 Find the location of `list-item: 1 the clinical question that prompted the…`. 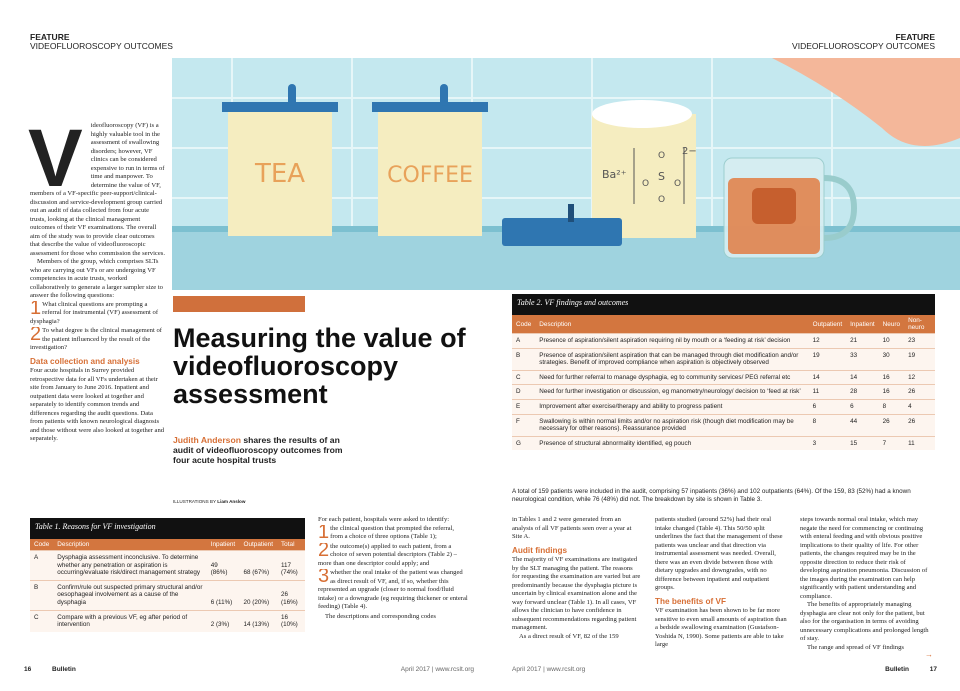

list-item: 1 the clinical question that prompted the… is located at coordinates (393, 533).